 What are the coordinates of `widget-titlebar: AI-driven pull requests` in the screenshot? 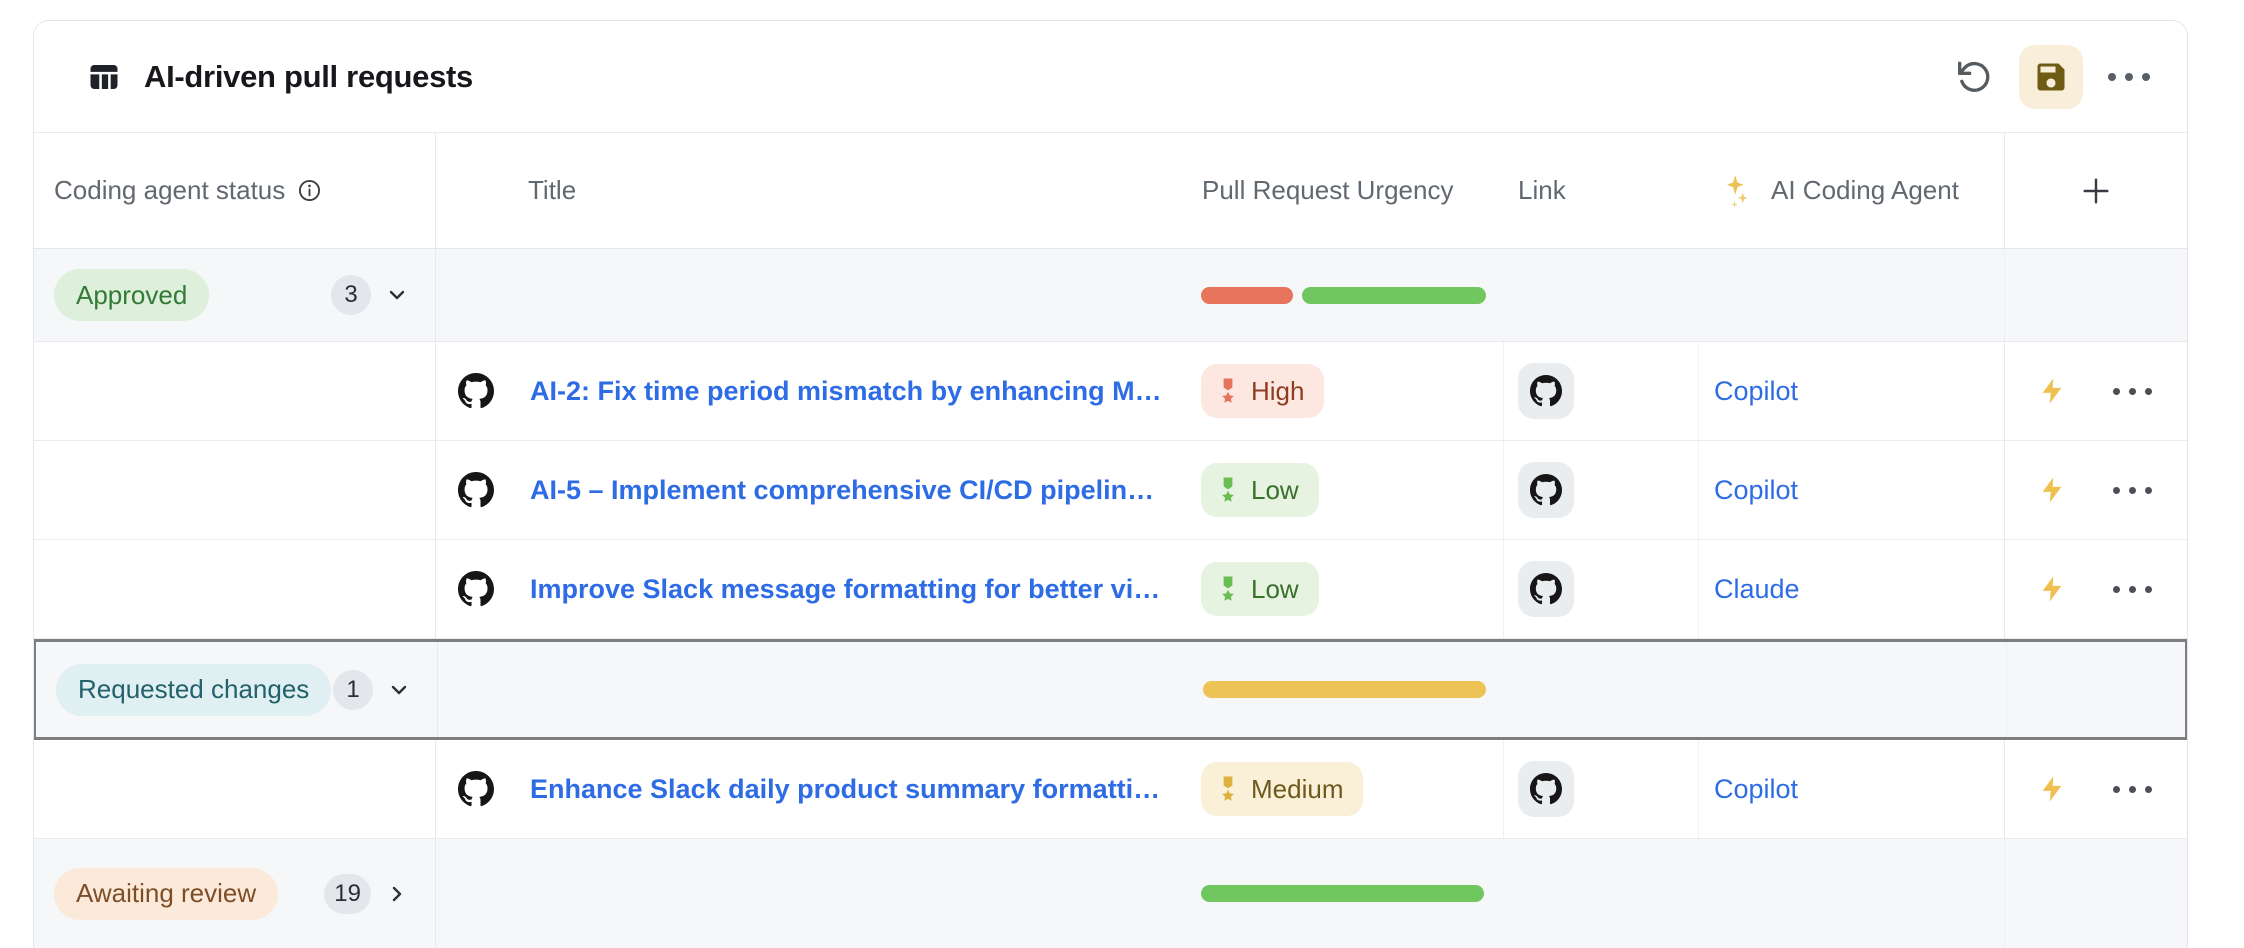 It's located at (1110, 77).